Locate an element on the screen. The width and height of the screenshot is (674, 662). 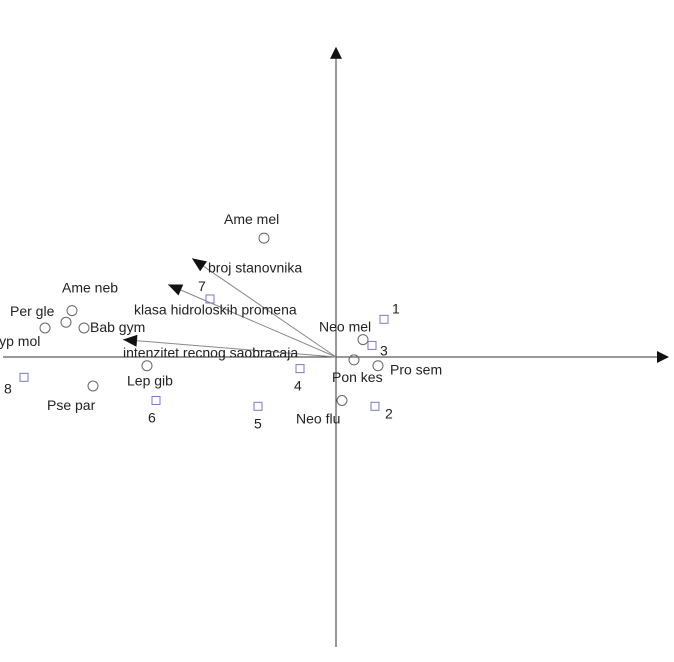
site-label-2: 2 is located at coordinates (389, 413).